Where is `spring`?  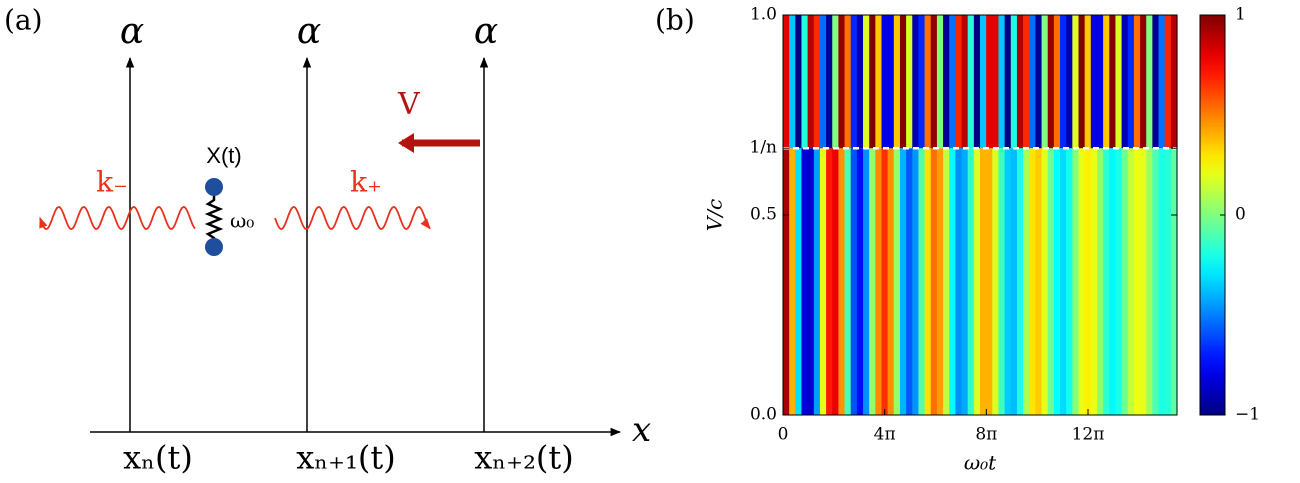
spring is located at coordinates (214, 218).